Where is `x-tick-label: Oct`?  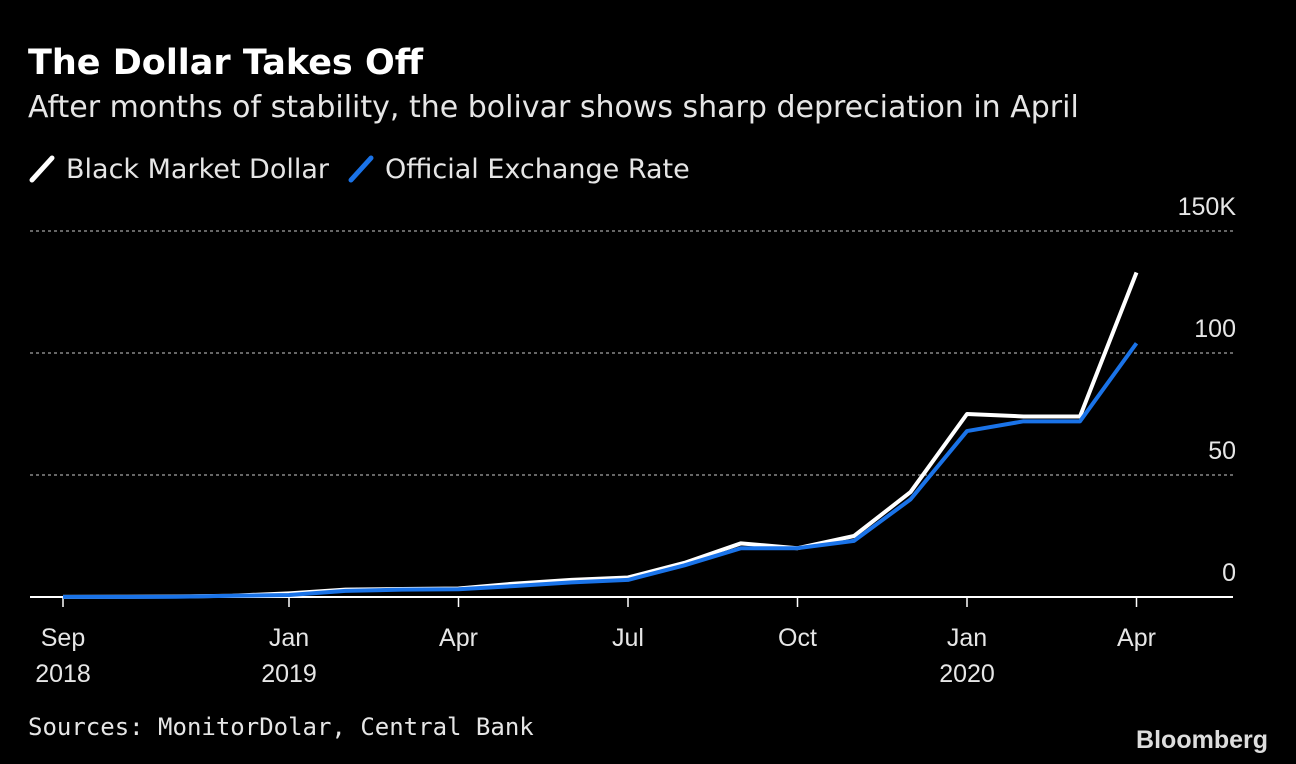 x-tick-label: Oct is located at coordinates (797, 638).